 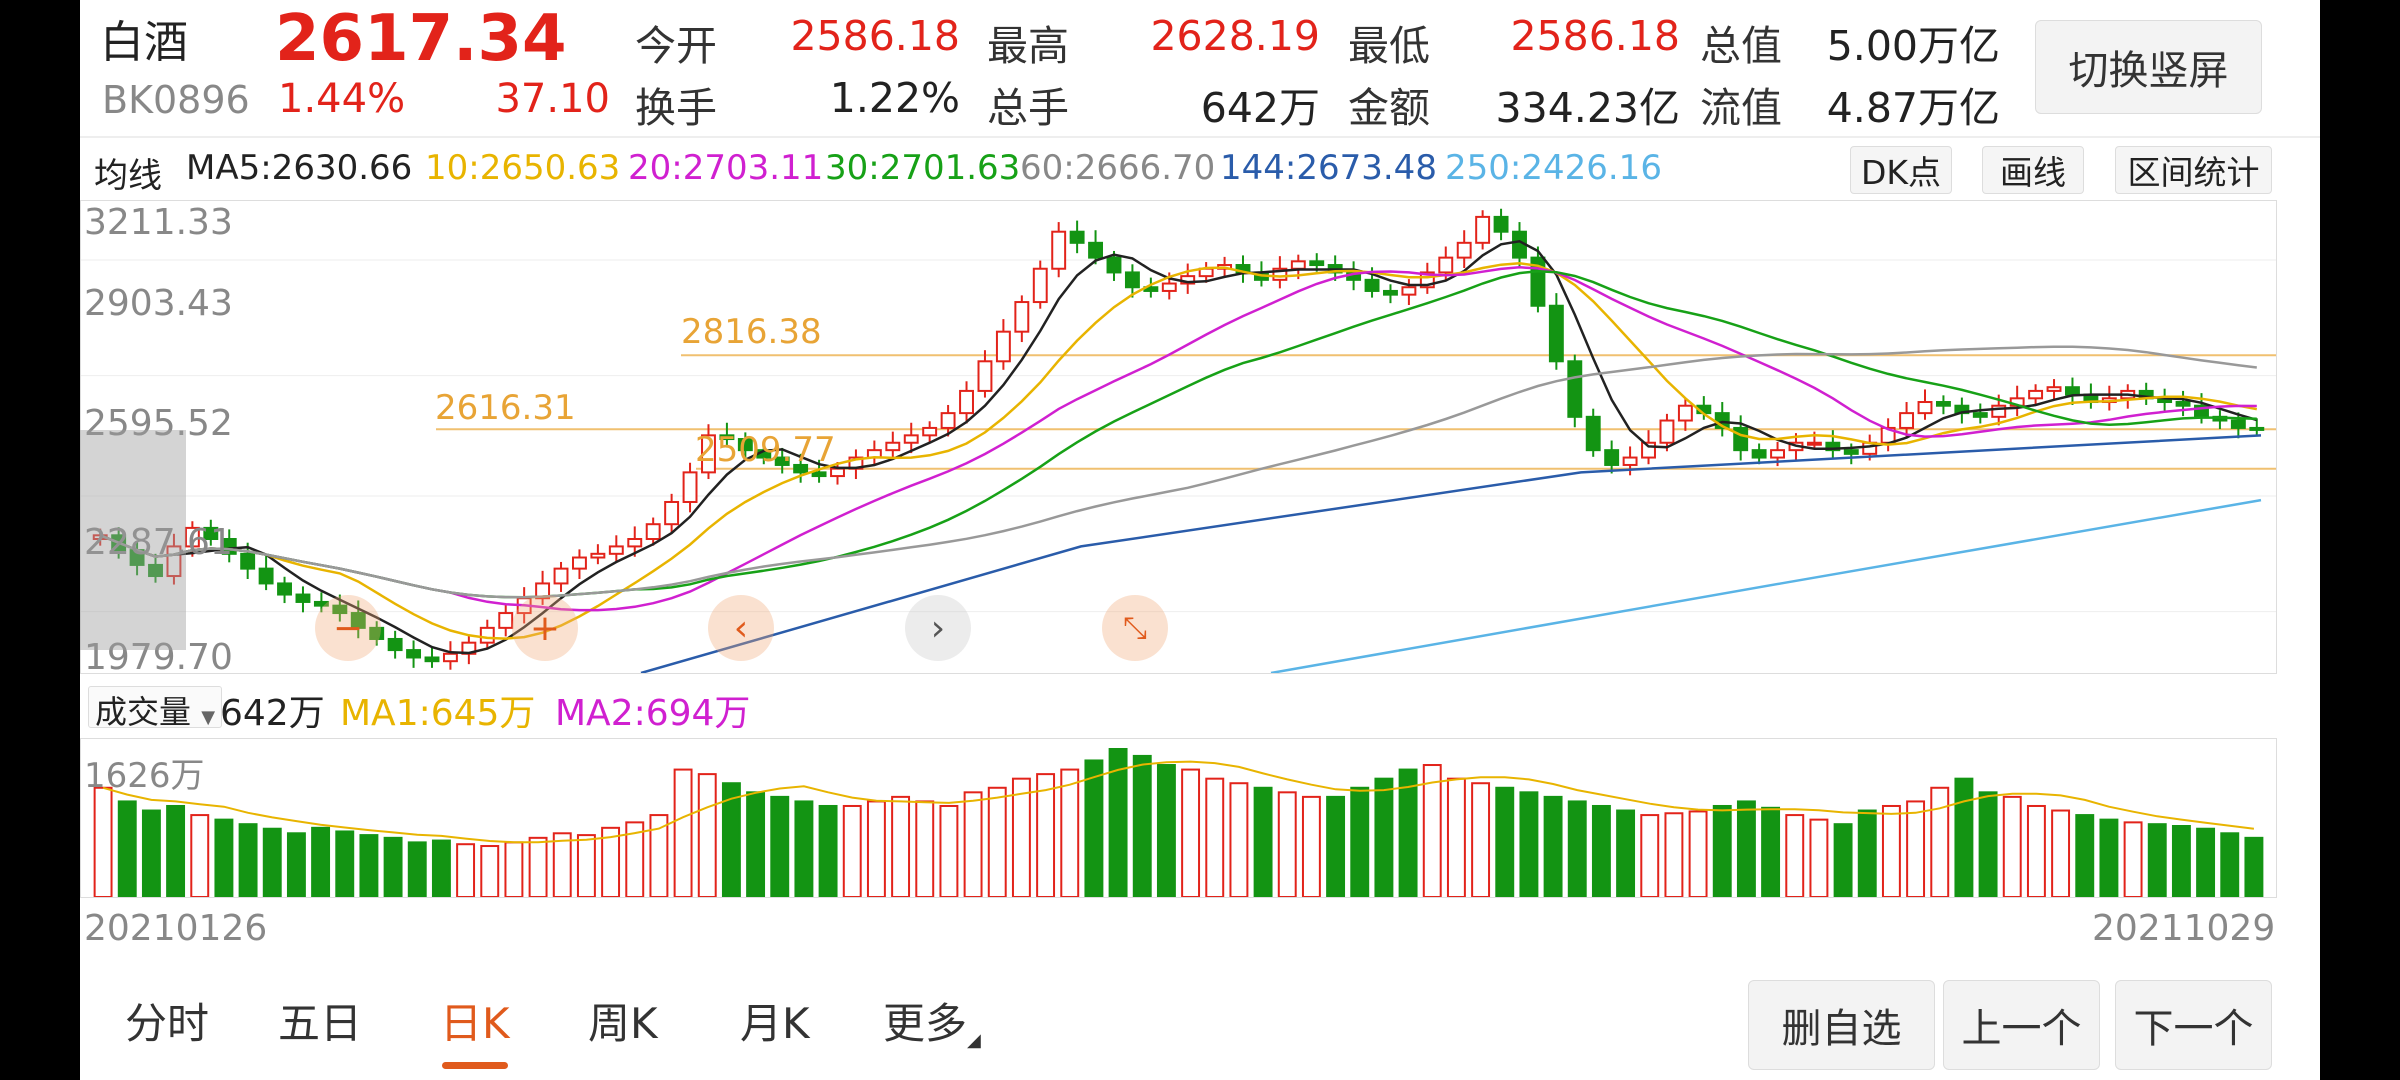 What do you see at coordinates (208, 717) in the screenshot?
I see `dropdown-arrow-icon: ▼` at bounding box center [208, 717].